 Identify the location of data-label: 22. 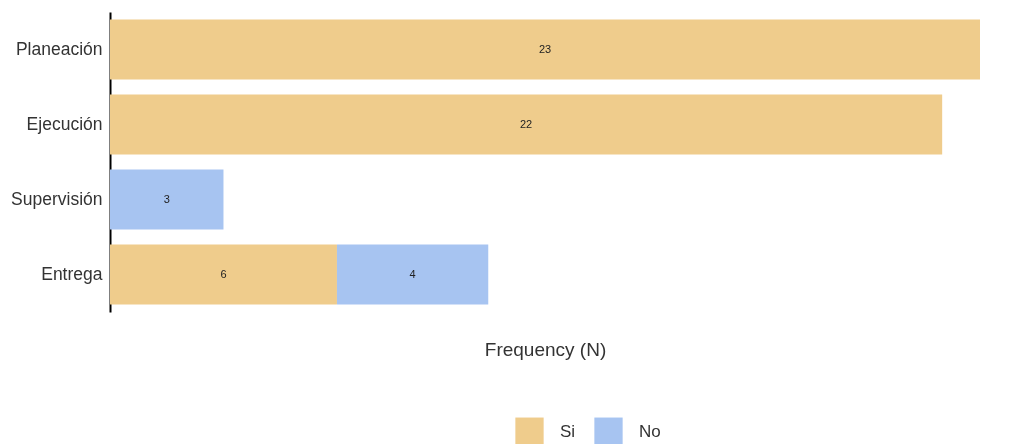
(526, 123).